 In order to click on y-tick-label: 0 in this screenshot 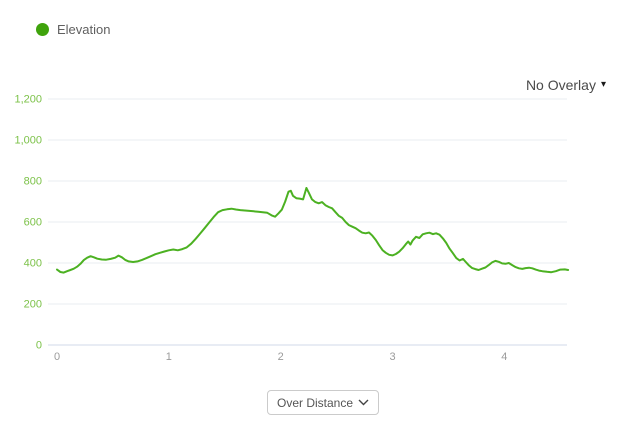, I will do `click(39, 346)`.